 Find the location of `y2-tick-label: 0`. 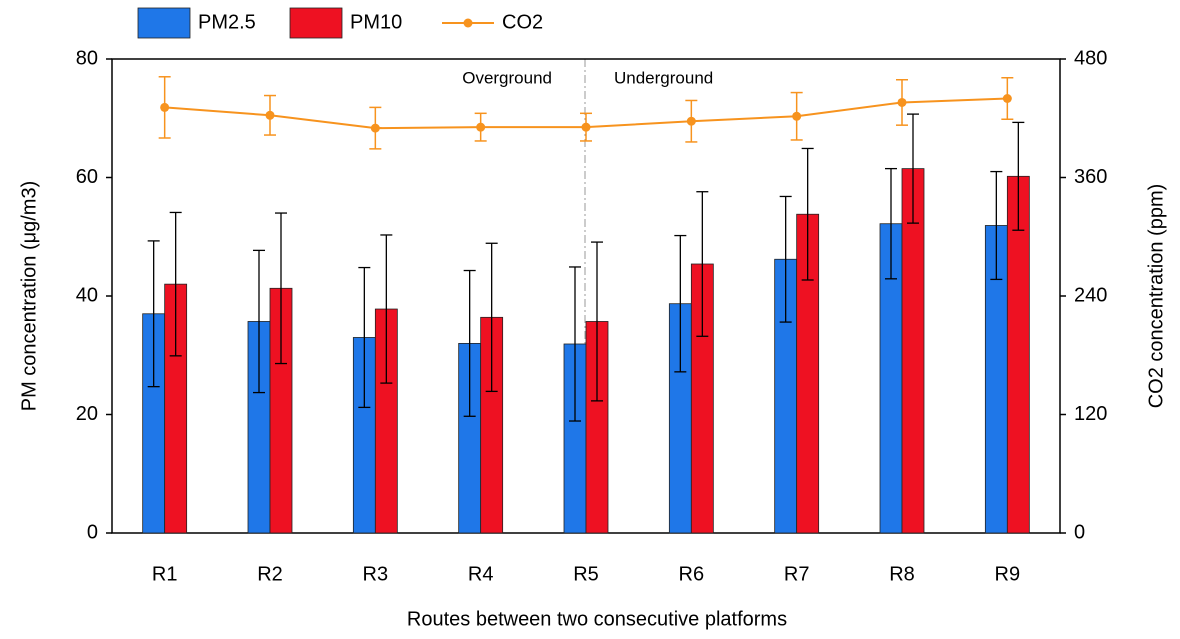

y2-tick-label: 0 is located at coordinates (1079, 532).